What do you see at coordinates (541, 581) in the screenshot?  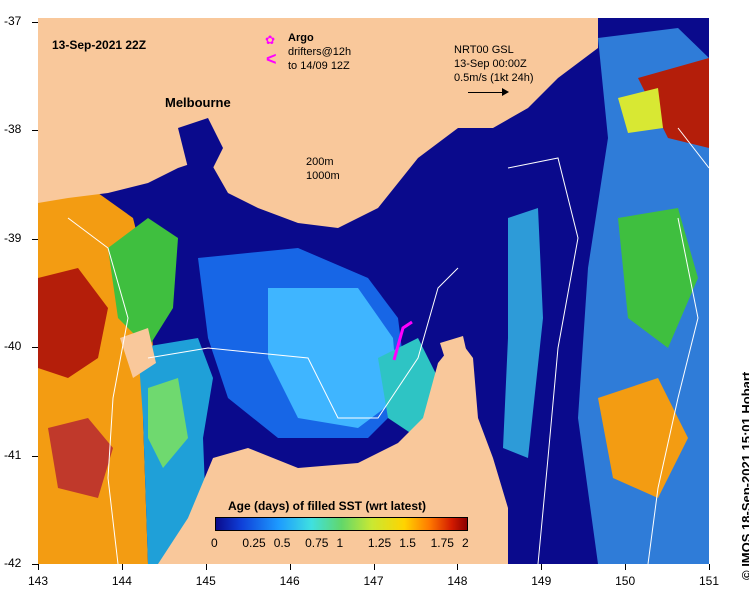 I see `x-tick-label: 149` at bounding box center [541, 581].